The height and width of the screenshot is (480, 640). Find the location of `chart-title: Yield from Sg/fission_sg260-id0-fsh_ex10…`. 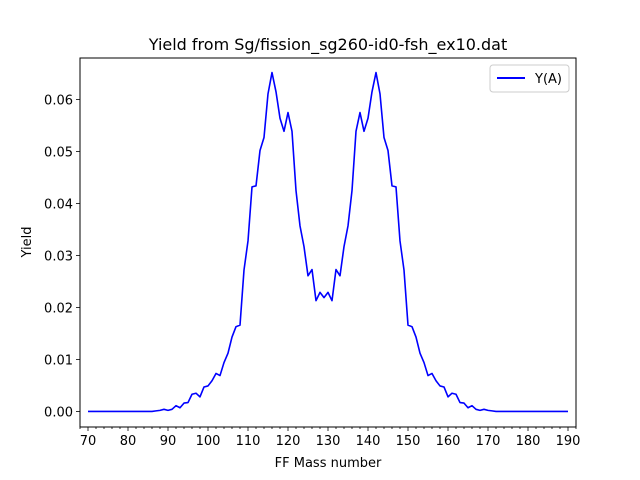

chart-title: Yield from Sg/fission_sg260-id0-fsh_ex10… is located at coordinates (328, 45).